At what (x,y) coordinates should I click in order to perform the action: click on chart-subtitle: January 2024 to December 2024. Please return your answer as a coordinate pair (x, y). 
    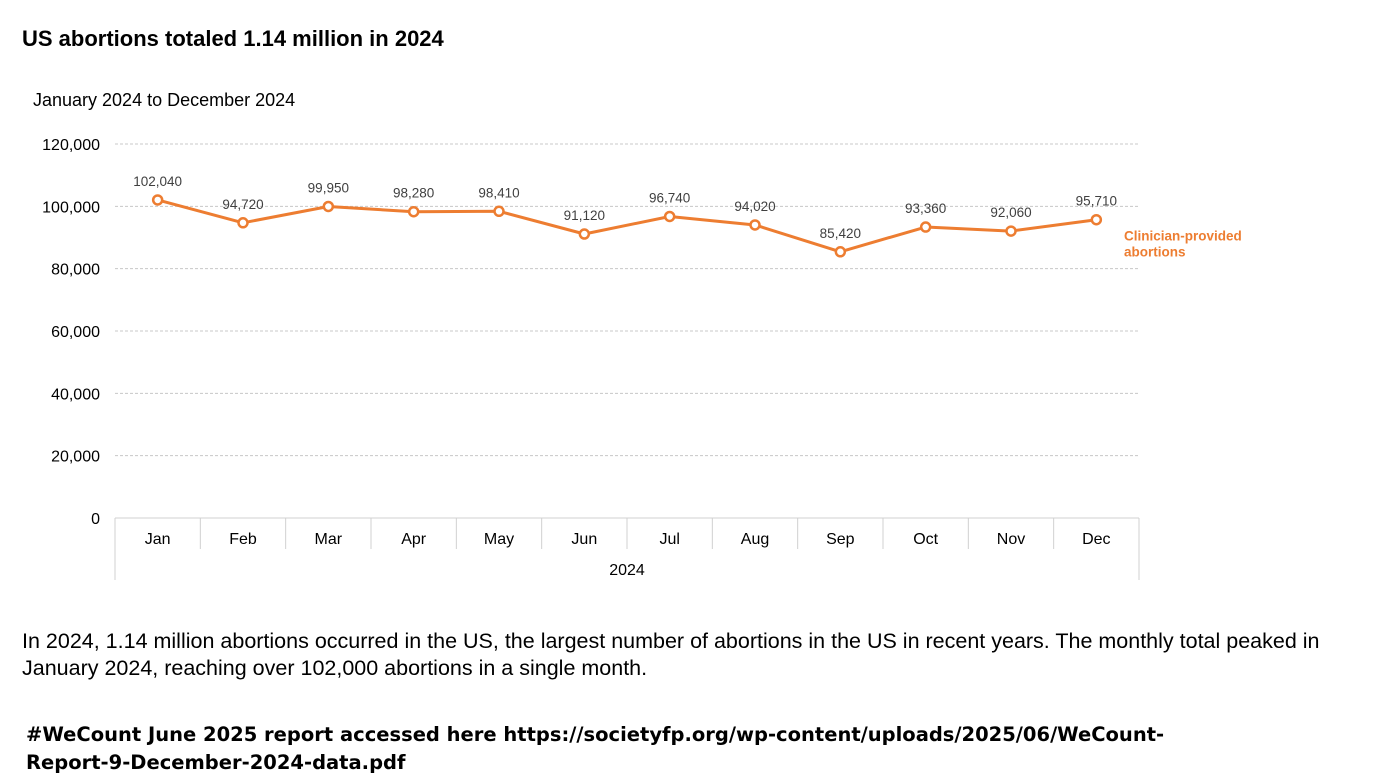
    Looking at the image, I should click on (164, 100).